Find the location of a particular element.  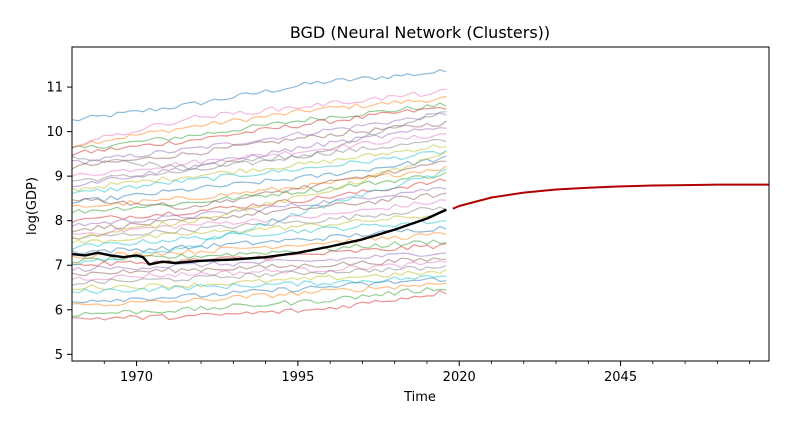

forecast-series-line is located at coordinates (610, 196).